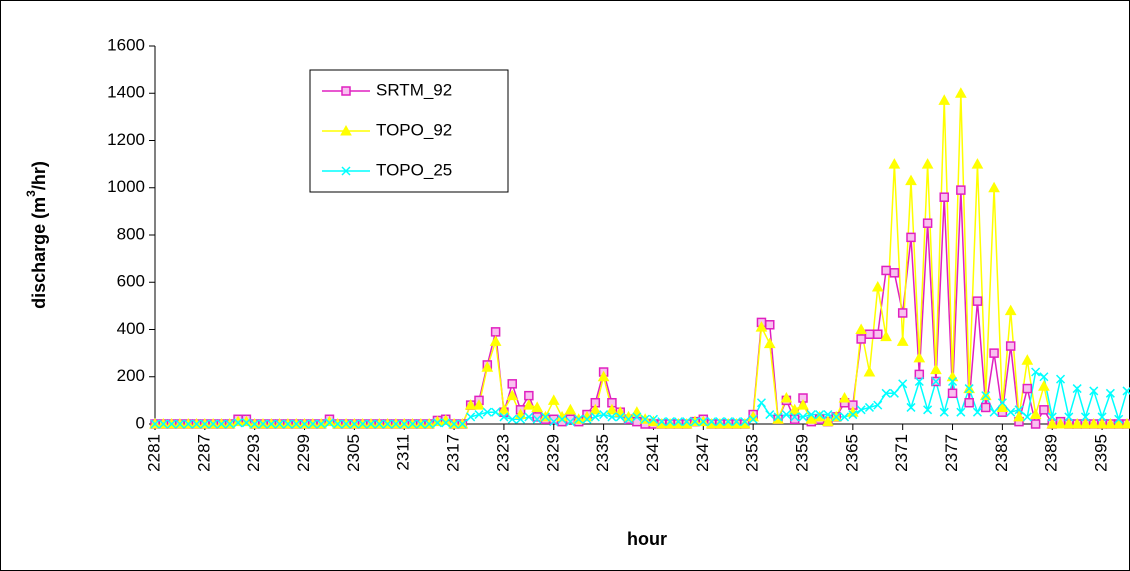 Image resolution: width=1130 pixels, height=571 pixels. I want to click on x-tick-label: 2383, so click(1001, 453).